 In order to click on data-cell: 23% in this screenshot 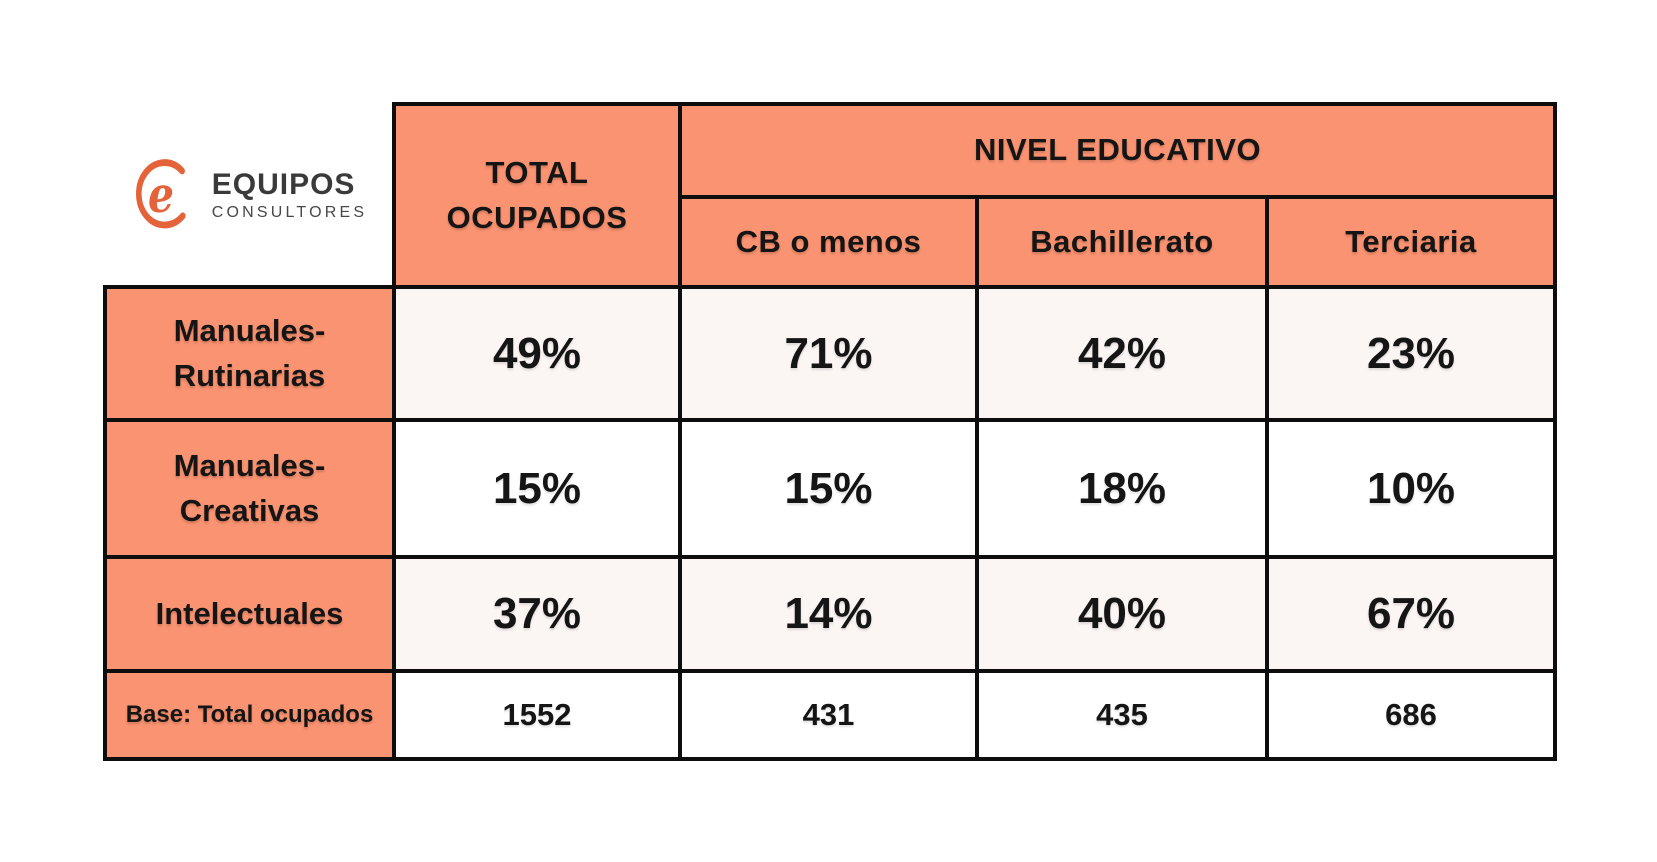, I will do `click(1411, 353)`.